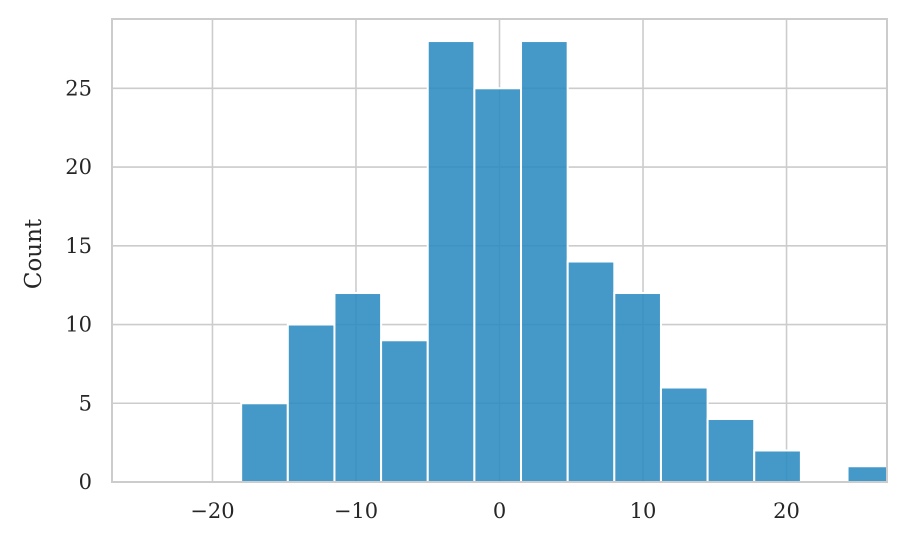 The width and height of the screenshot is (907, 548). I want to click on x-tick-label: −20, so click(212, 511).